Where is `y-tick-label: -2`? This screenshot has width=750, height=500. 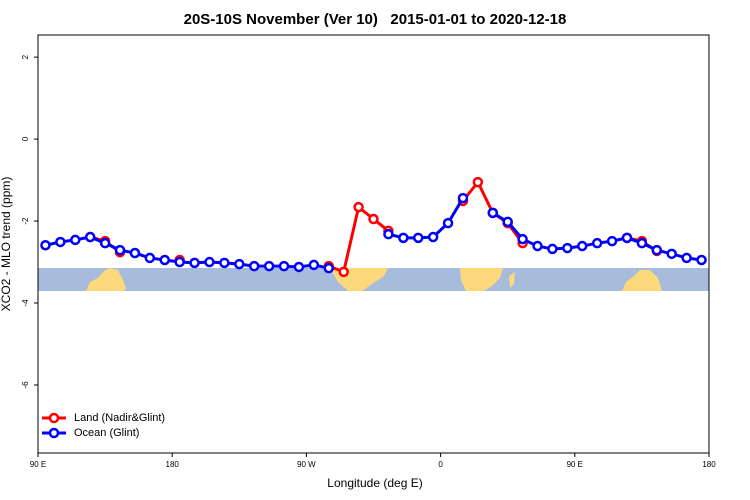
y-tick-label: -2 is located at coordinates (25, 221).